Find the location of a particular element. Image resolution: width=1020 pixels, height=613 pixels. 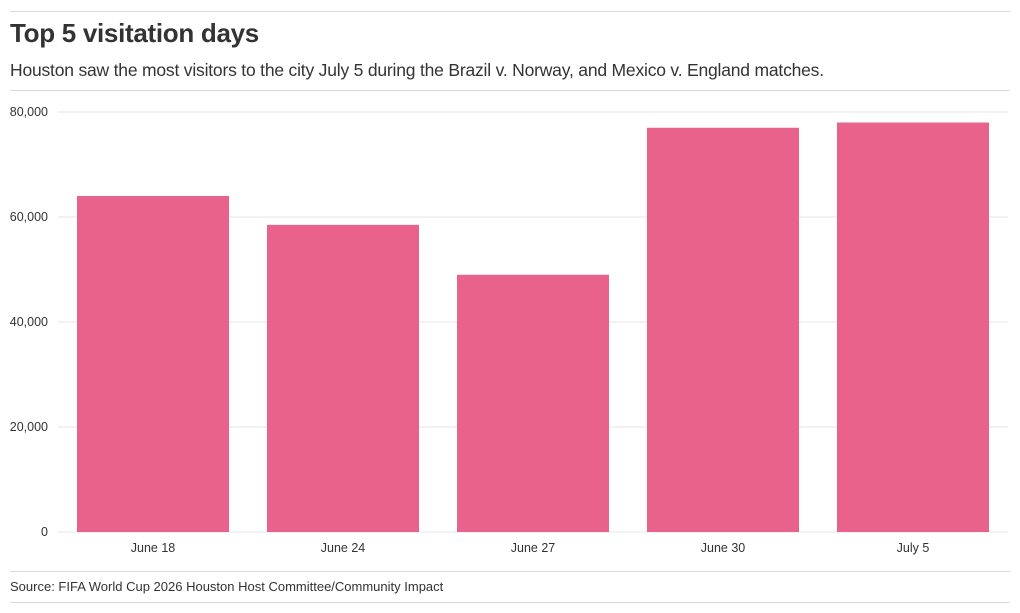

y-tick-label: 20,000 is located at coordinates (29, 427).